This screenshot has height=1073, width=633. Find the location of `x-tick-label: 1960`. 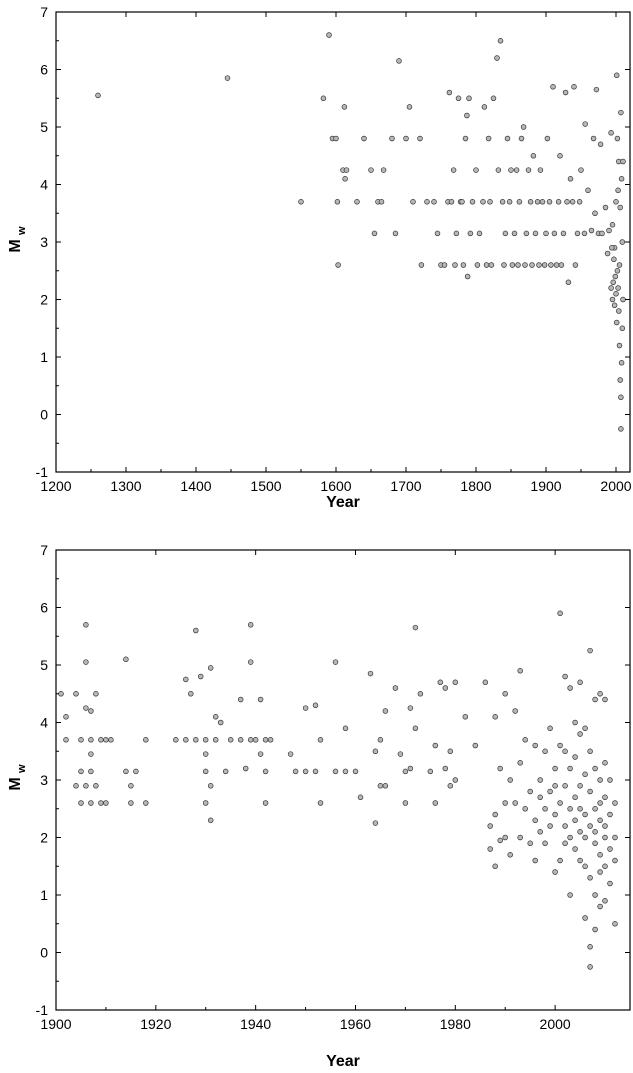

x-tick-label: 1960 is located at coordinates (355, 1024).